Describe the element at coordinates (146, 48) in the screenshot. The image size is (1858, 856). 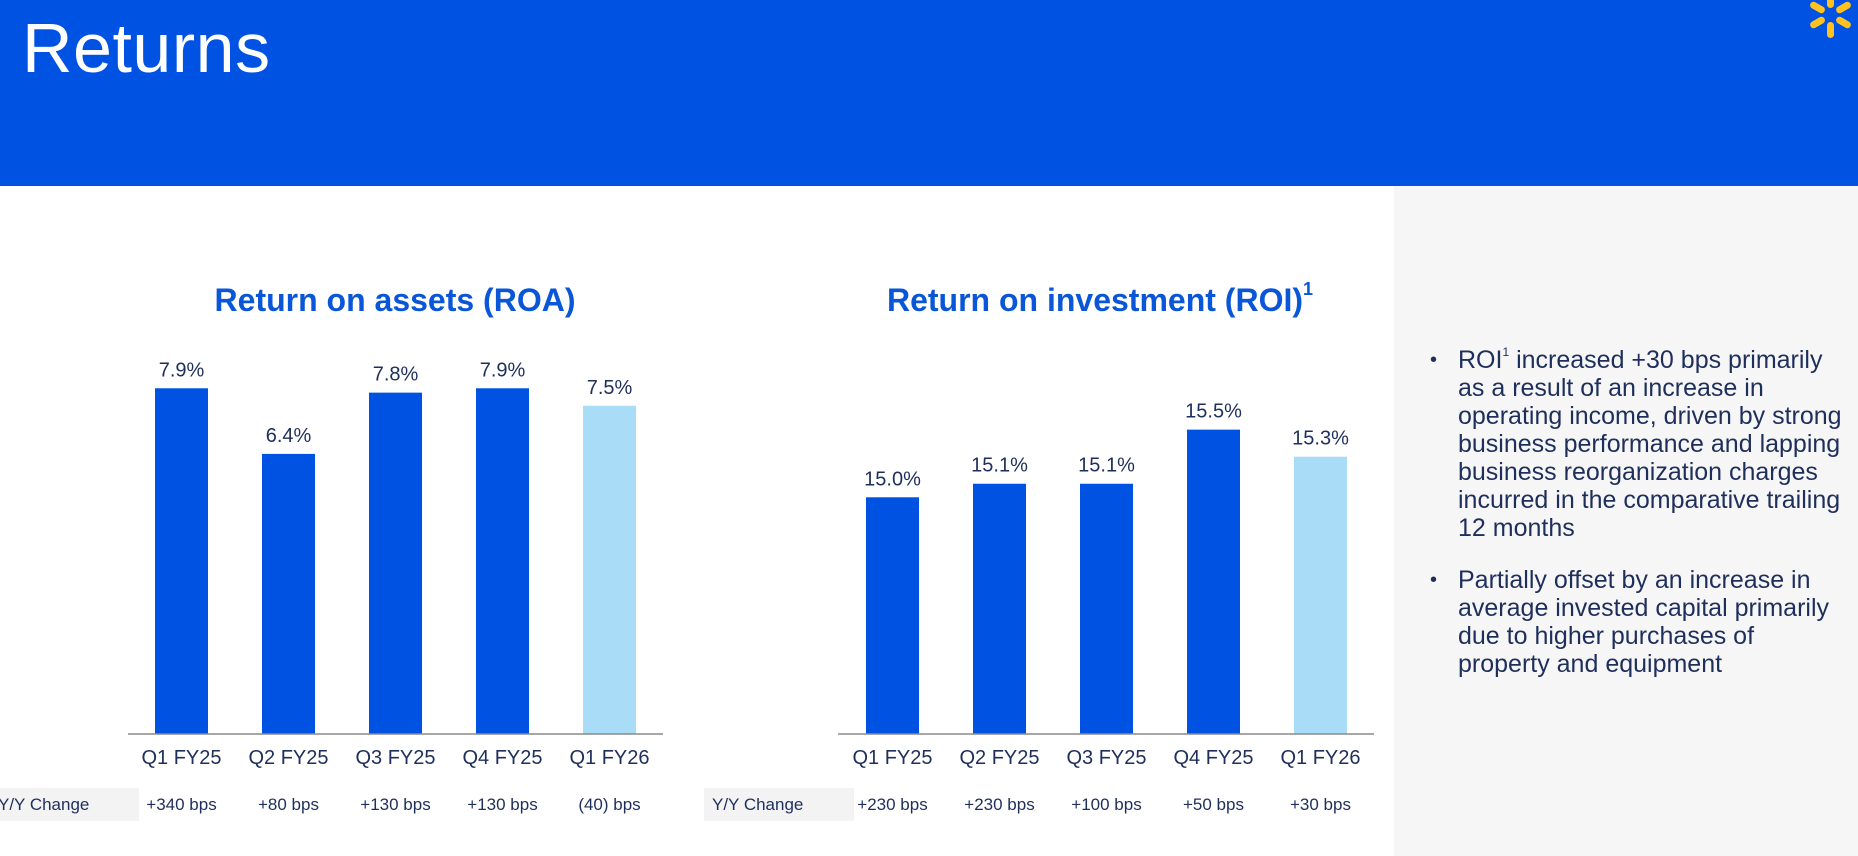
I see `page-title: Returns` at that location.